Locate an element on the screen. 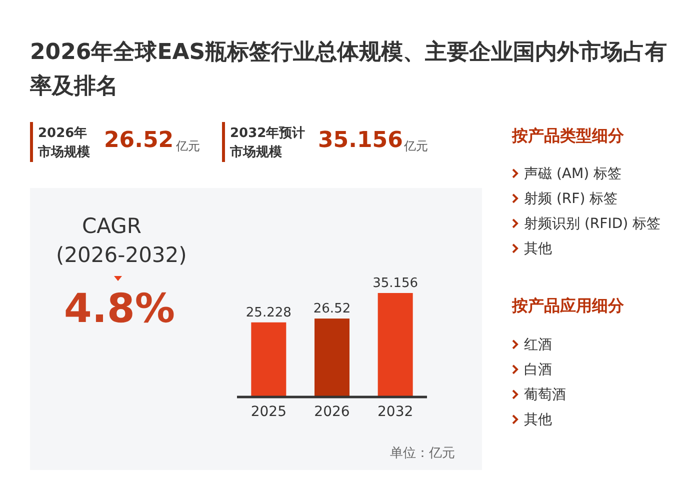 The width and height of the screenshot is (700, 498). text: 红酒 is located at coordinates (538, 345).